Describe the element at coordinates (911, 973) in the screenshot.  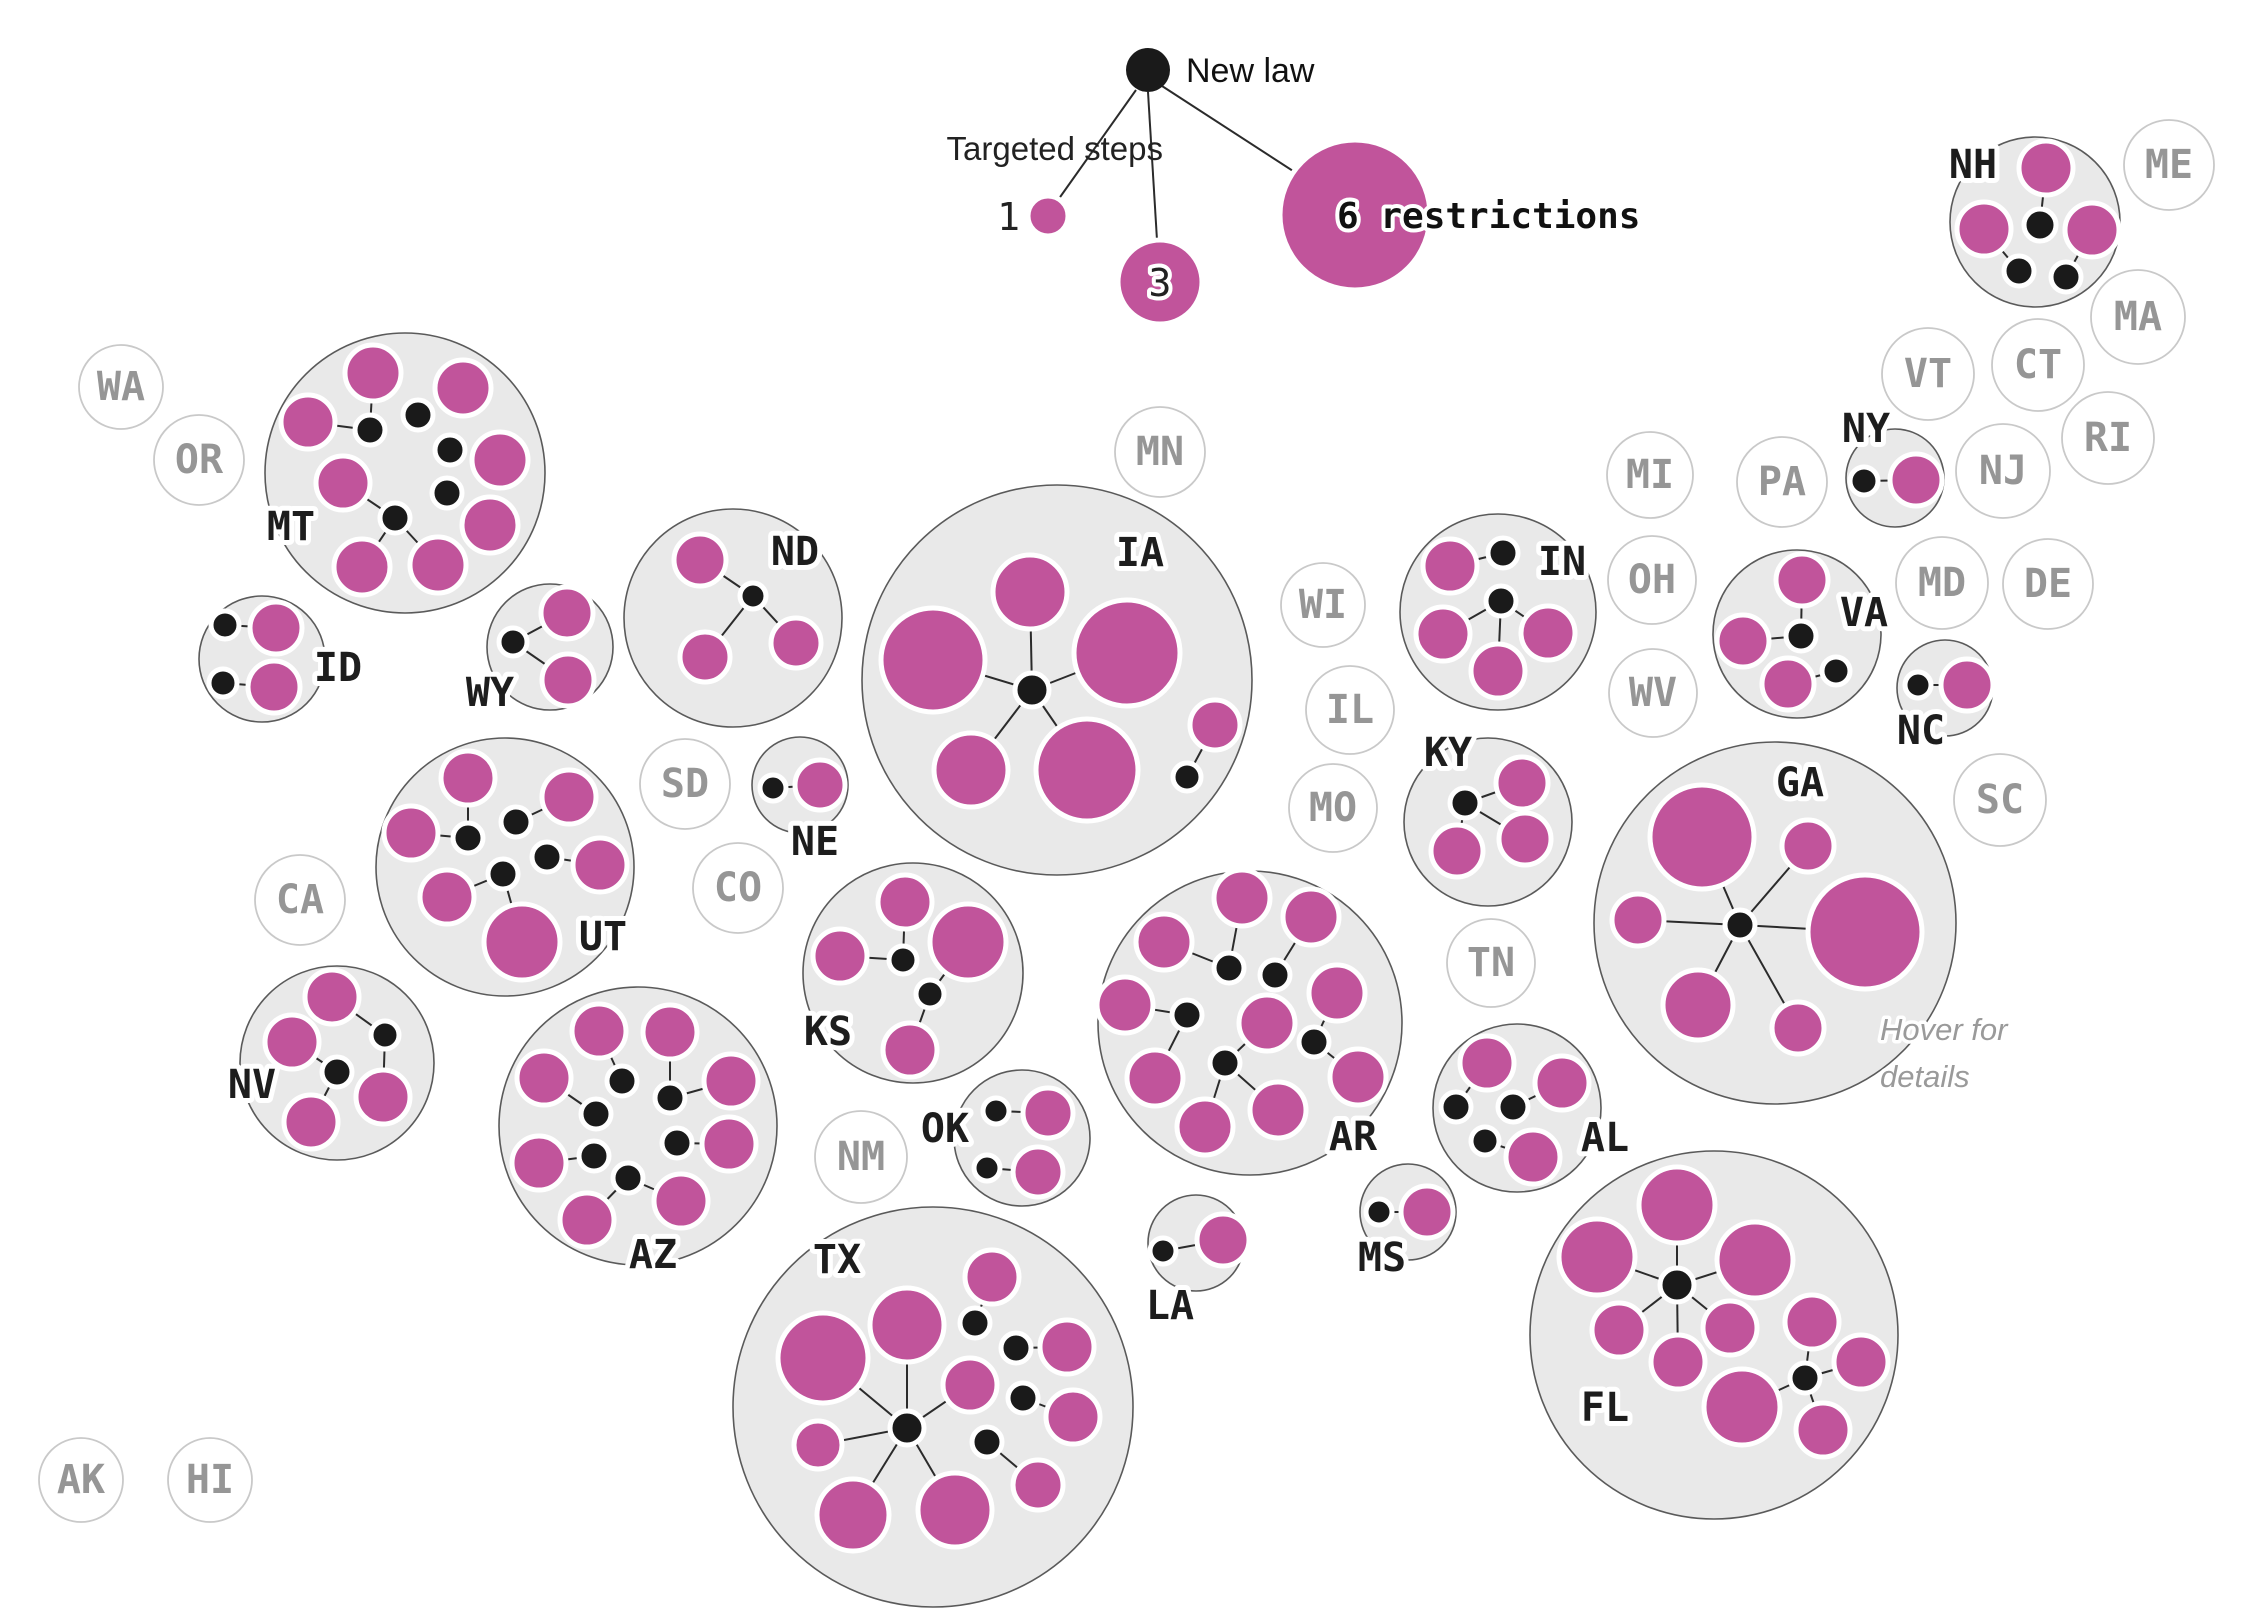
I see `state-ks: KS` at that location.